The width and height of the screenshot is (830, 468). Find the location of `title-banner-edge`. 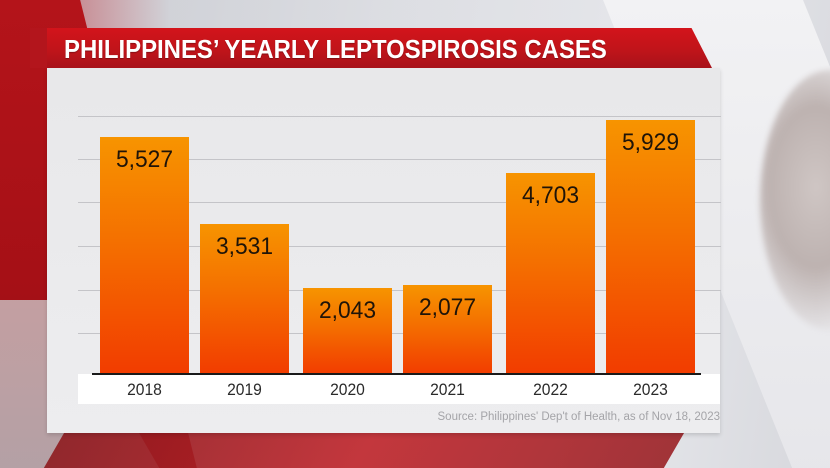

title-banner-edge is located at coordinates (38, 48).